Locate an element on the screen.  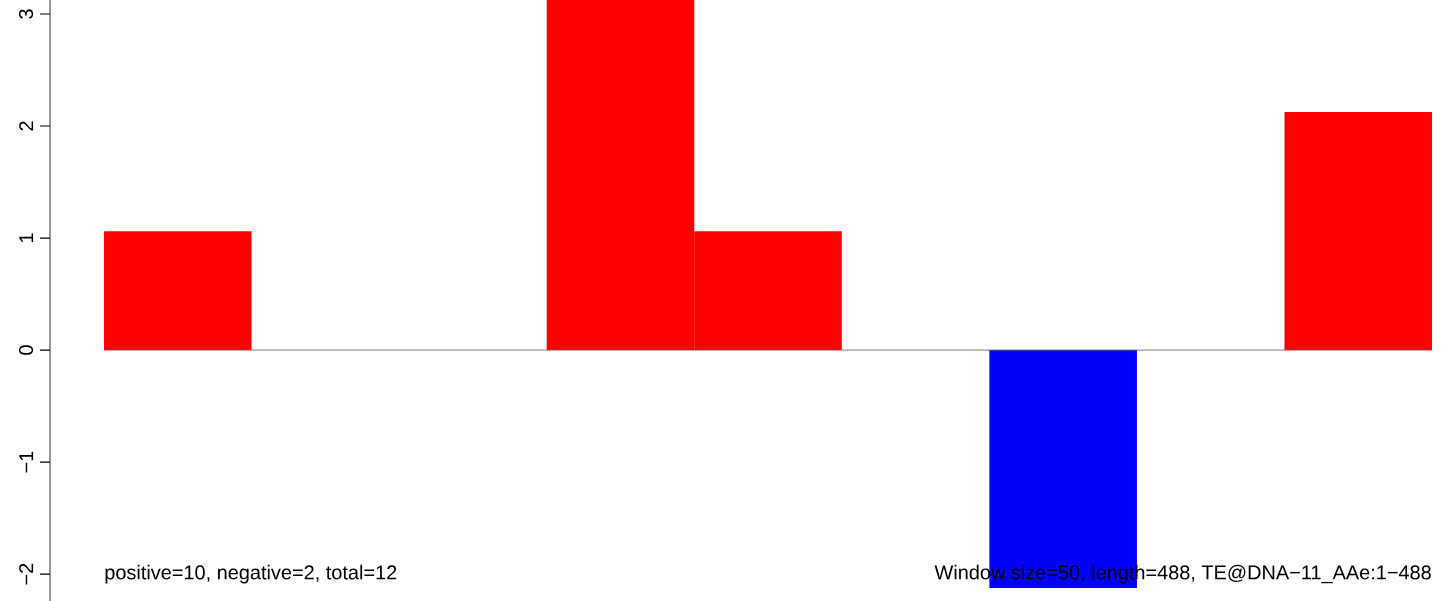
y-tick-label: −2 is located at coordinates (26, 574).